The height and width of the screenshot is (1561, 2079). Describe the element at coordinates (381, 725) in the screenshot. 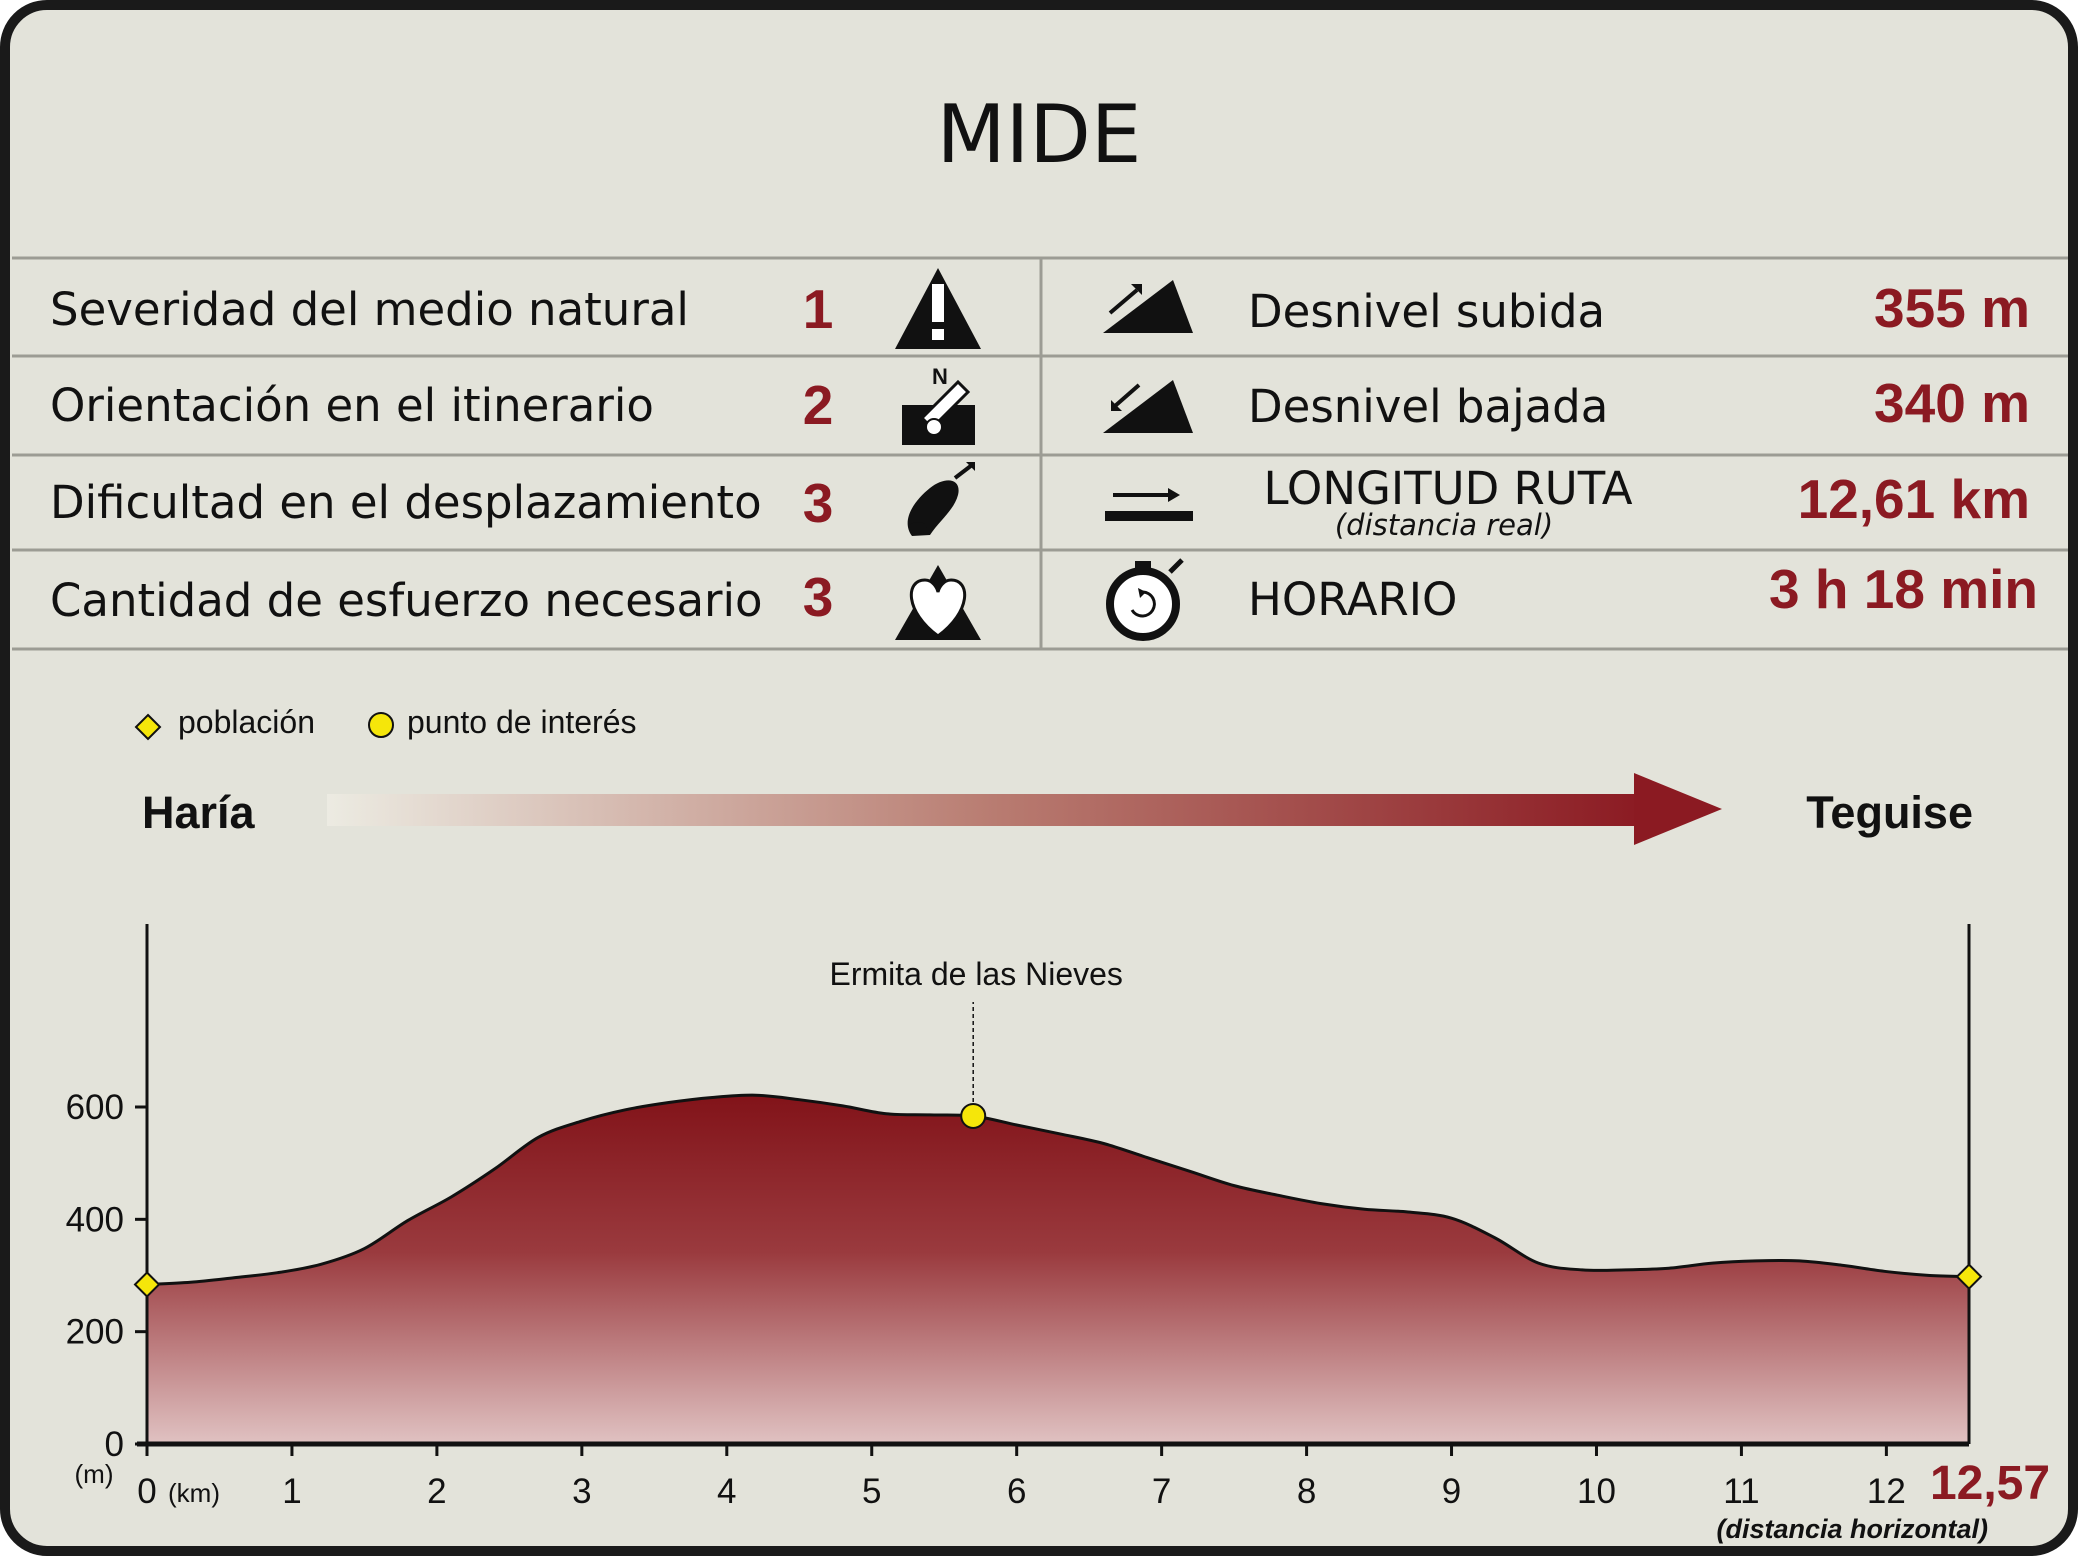

I see `poi-legend-icon` at that location.